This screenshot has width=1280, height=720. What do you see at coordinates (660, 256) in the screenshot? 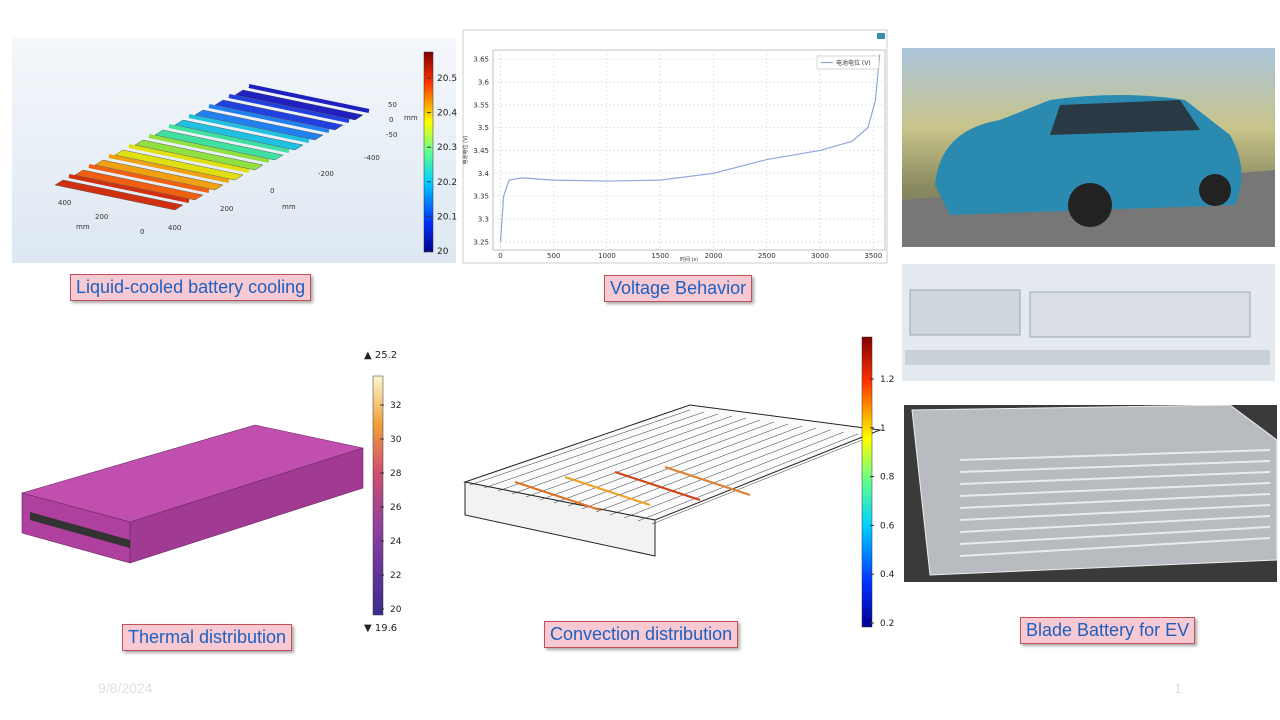
I see `x-tick-label: 1500` at bounding box center [660, 256].